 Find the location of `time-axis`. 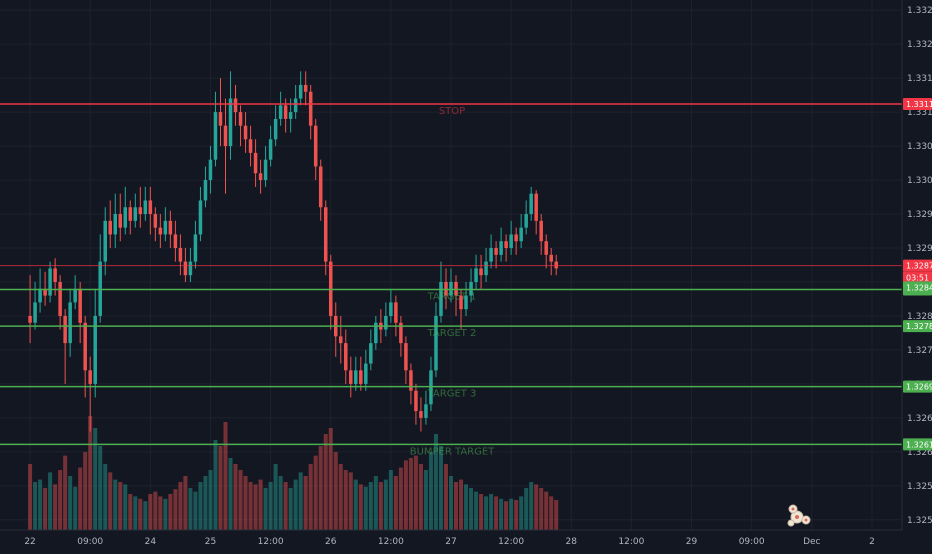

time-axis is located at coordinates (466, 540).